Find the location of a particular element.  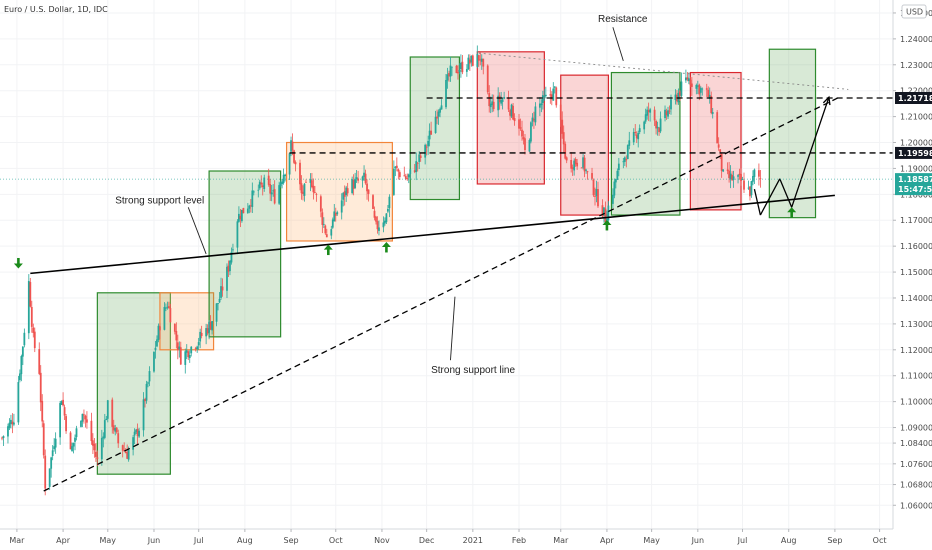

time-tick-label: Apr is located at coordinates (607, 540).